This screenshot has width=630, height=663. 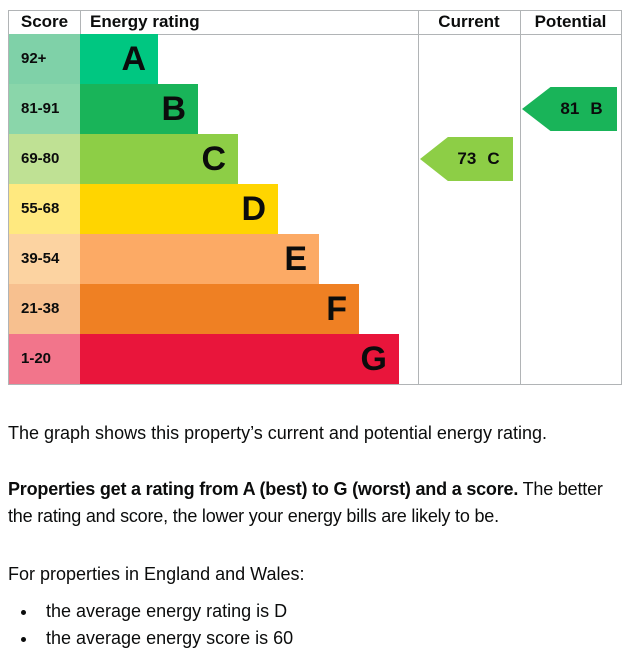 What do you see at coordinates (315, 159) in the screenshot?
I see `band-row-c: 69-80 C` at bounding box center [315, 159].